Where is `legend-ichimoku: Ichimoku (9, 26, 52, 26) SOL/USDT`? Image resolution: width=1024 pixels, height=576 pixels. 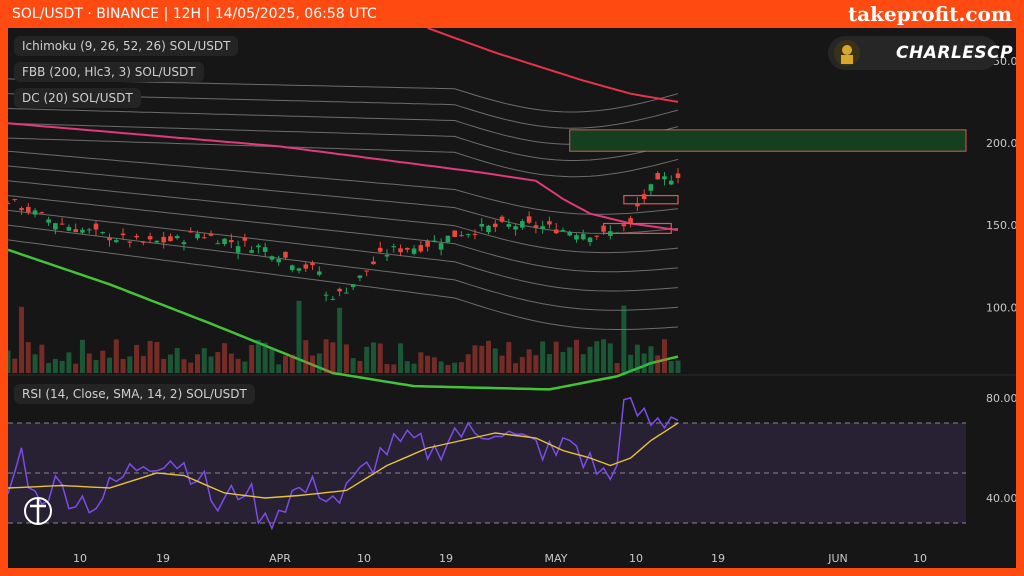 legend-ichimoku: Ichimoku (9, 26, 52, 26) SOL/USDT is located at coordinates (126, 46).